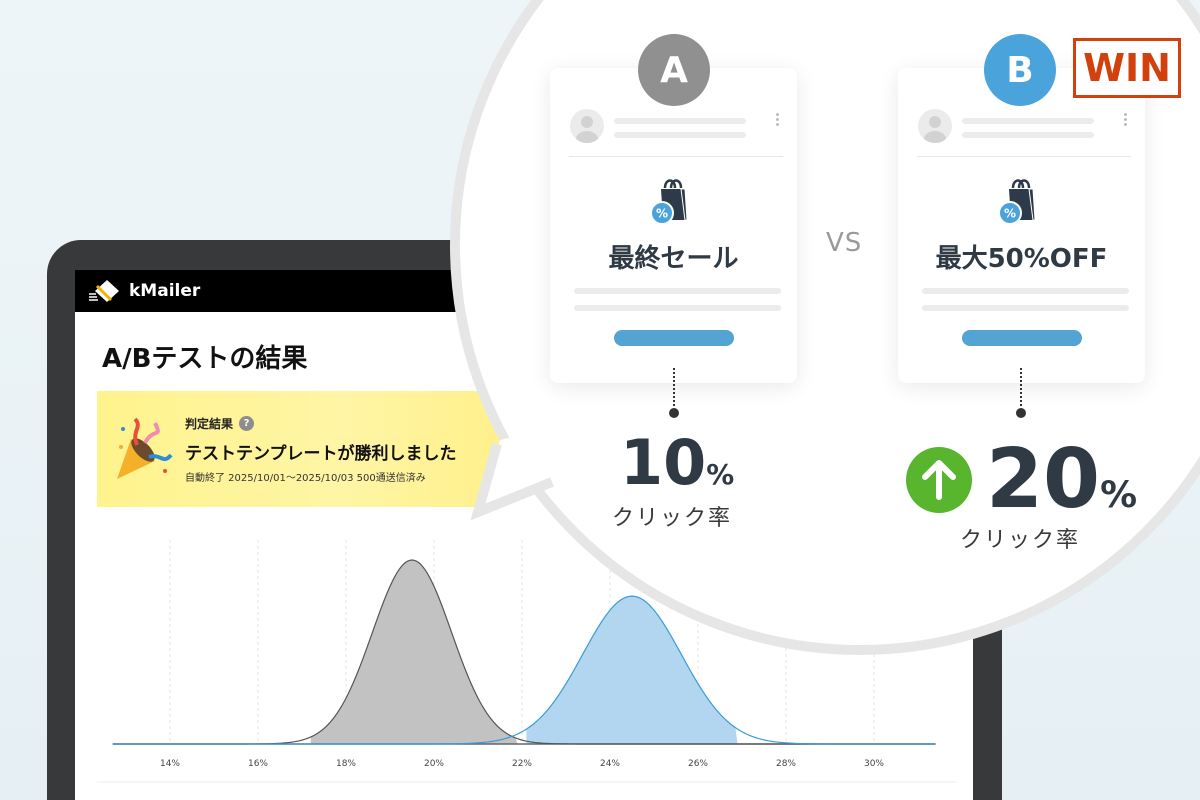 Image resolution: width=1200 pixels, height=800 pixels. I want to click on verdict-label-text: 判定結果, so click(209, 424).